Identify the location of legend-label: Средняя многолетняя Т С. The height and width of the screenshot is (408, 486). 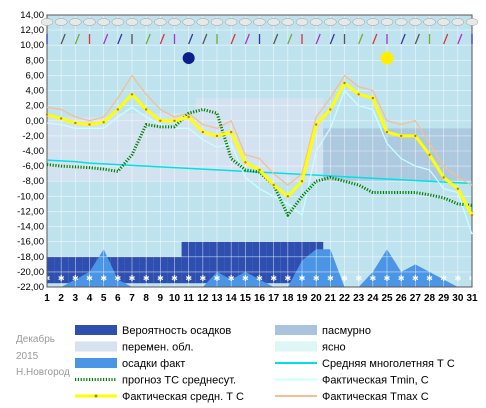
(388, 364).